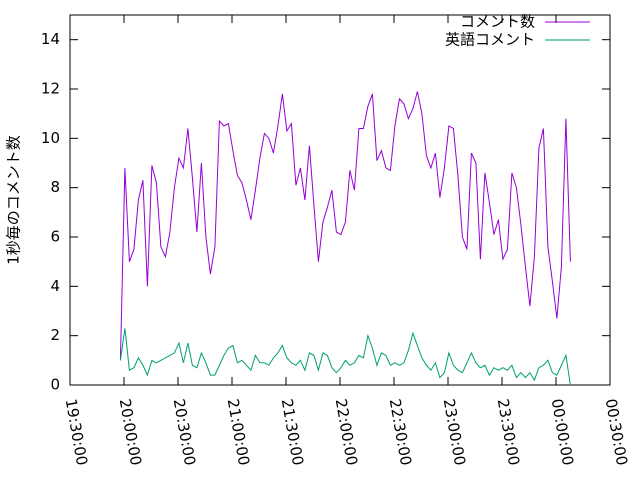 This screenshot has height=480, width=640. What do you see at coordinates (55, 335) in the screenshot?
I see `y-tick-label: 2` at bounding box center [55, 335].